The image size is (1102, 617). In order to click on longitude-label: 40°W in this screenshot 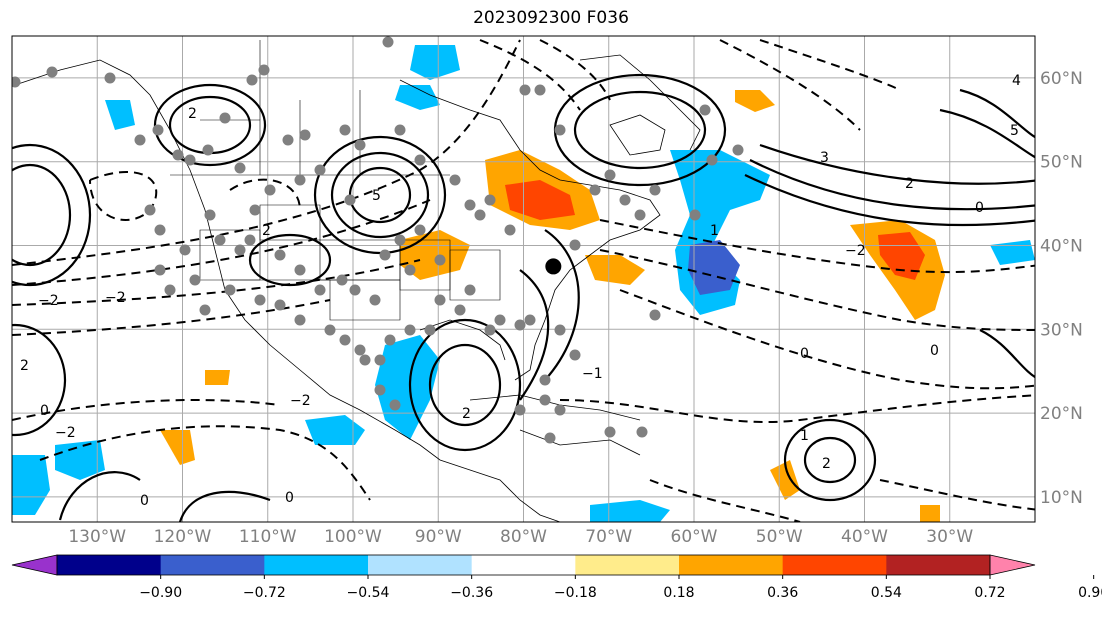, I will do `click(864, 537)`.